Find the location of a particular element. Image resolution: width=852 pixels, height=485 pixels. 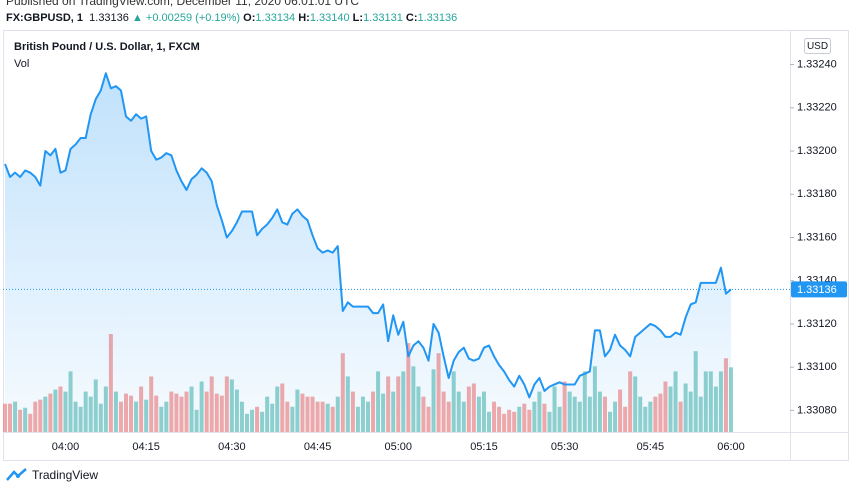

x-tick-label: 05:30 is located at coordinates (565, 447).